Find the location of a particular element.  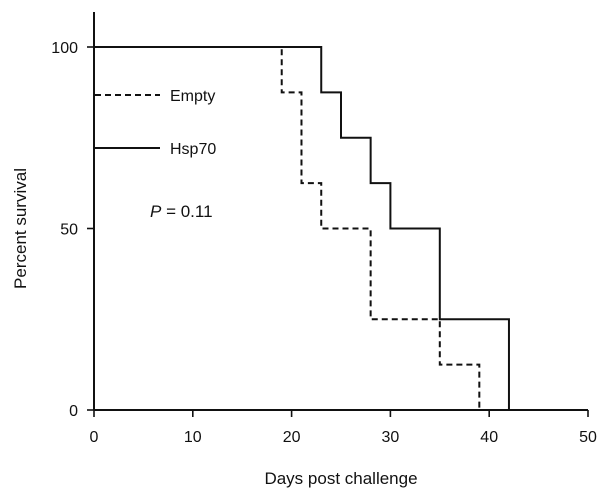

x-tick-label: 50 is located at coordinates (588, 437).